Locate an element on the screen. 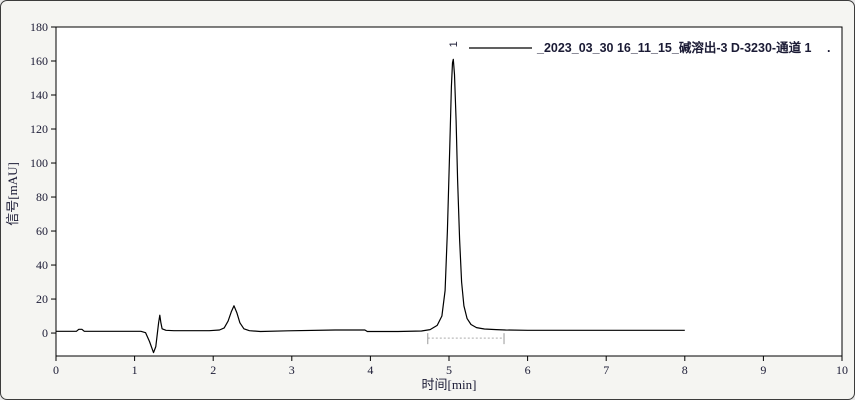 Image resolution: width=855 pixels, height=400 pixels. y-tick-label: 180 is located at coordinates (39, 27).